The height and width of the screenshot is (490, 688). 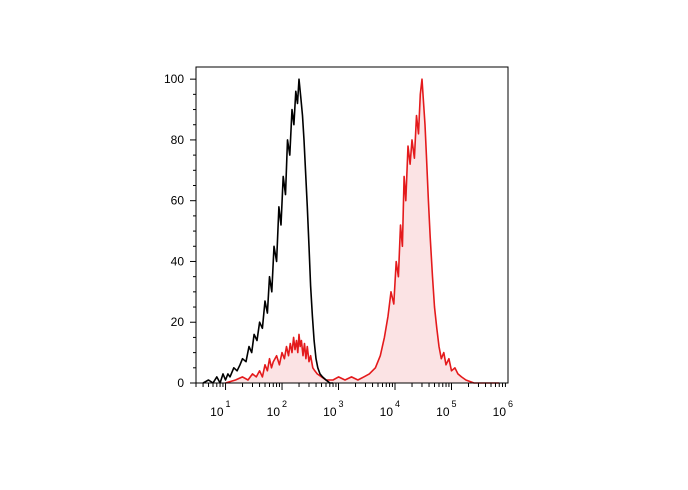 What do you see at coordinates (174, 79) in the screenshot?
I see `y-tick-label: 100` at bounding box center [174, 79].